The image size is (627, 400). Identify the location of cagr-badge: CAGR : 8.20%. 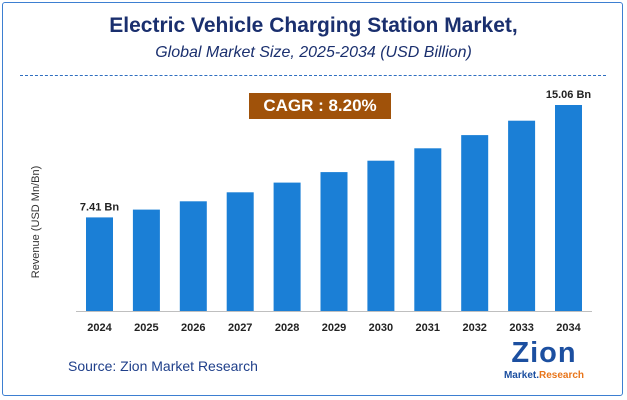
(320, 106).